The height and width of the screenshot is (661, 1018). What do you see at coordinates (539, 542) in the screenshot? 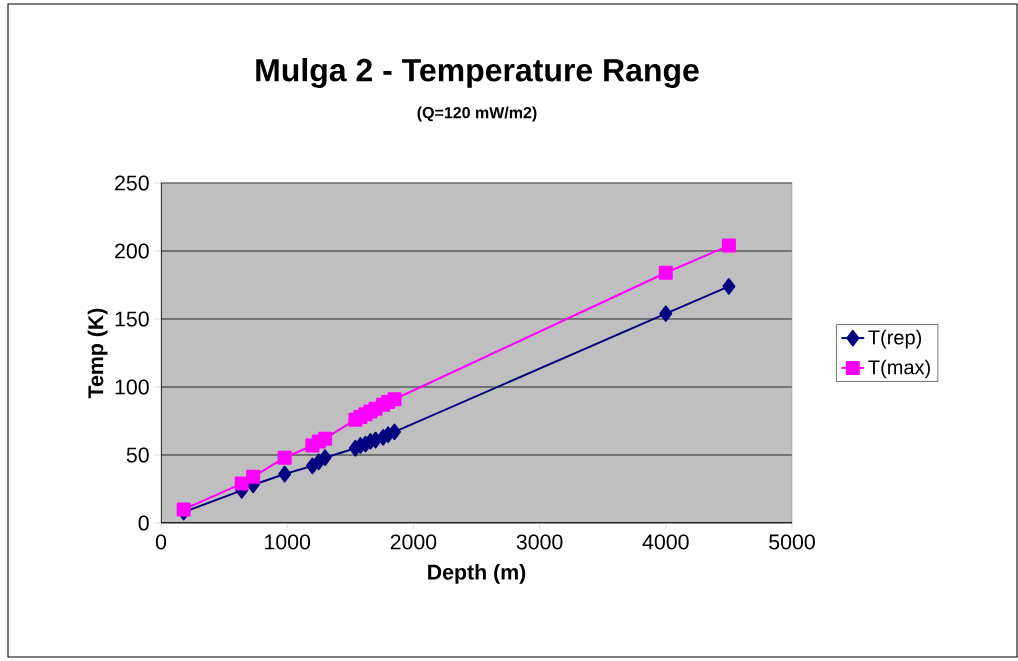
I see `x-tick-label: 3000` at bounding box center [539, 542].